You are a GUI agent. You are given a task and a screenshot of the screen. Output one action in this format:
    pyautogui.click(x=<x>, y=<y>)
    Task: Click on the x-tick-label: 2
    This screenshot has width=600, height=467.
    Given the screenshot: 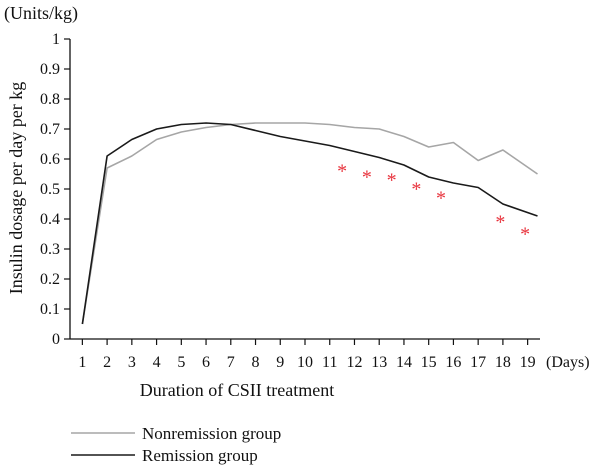 What is the action you would take?
    pyautogui.click(x=107, y=362)
    